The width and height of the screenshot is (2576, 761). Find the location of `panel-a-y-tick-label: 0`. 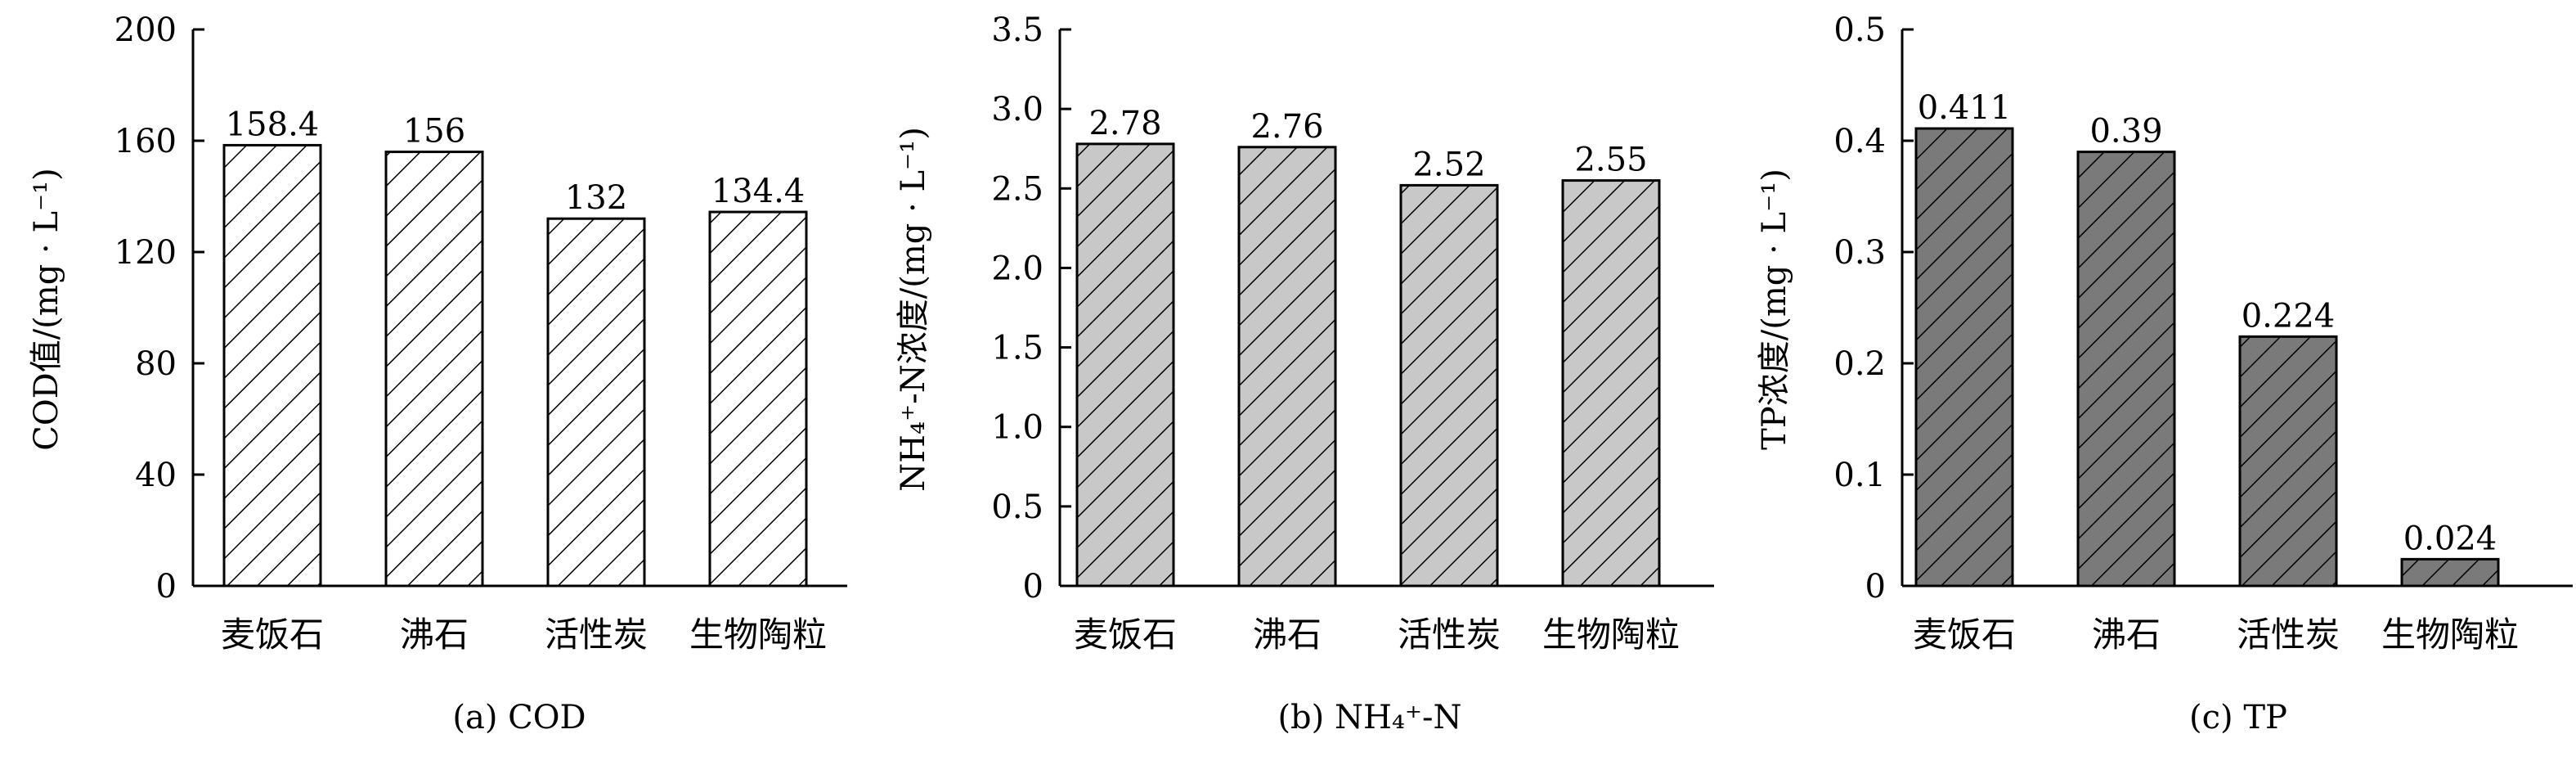

panel-a-y-tick-label: 0 is located at coordinates (166, 587).